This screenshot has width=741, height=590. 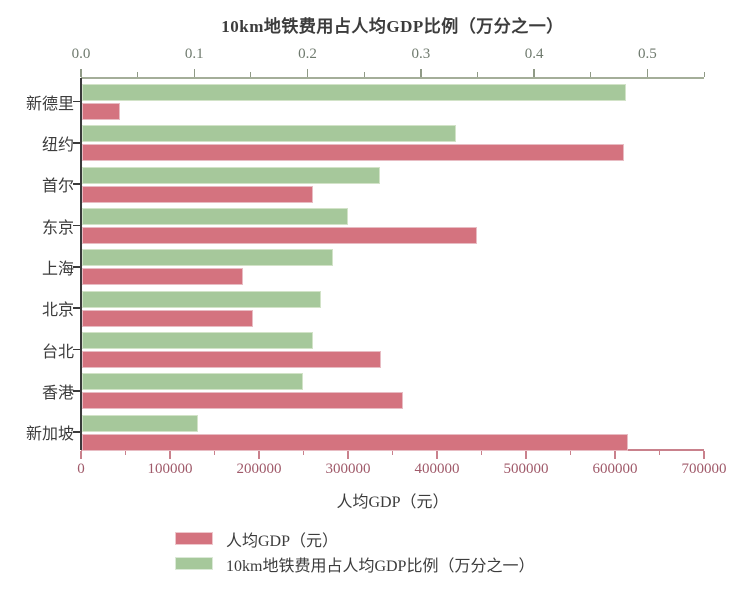 I want to click on top-axis-tick-label: 0.0, so click(x=81, y=54).